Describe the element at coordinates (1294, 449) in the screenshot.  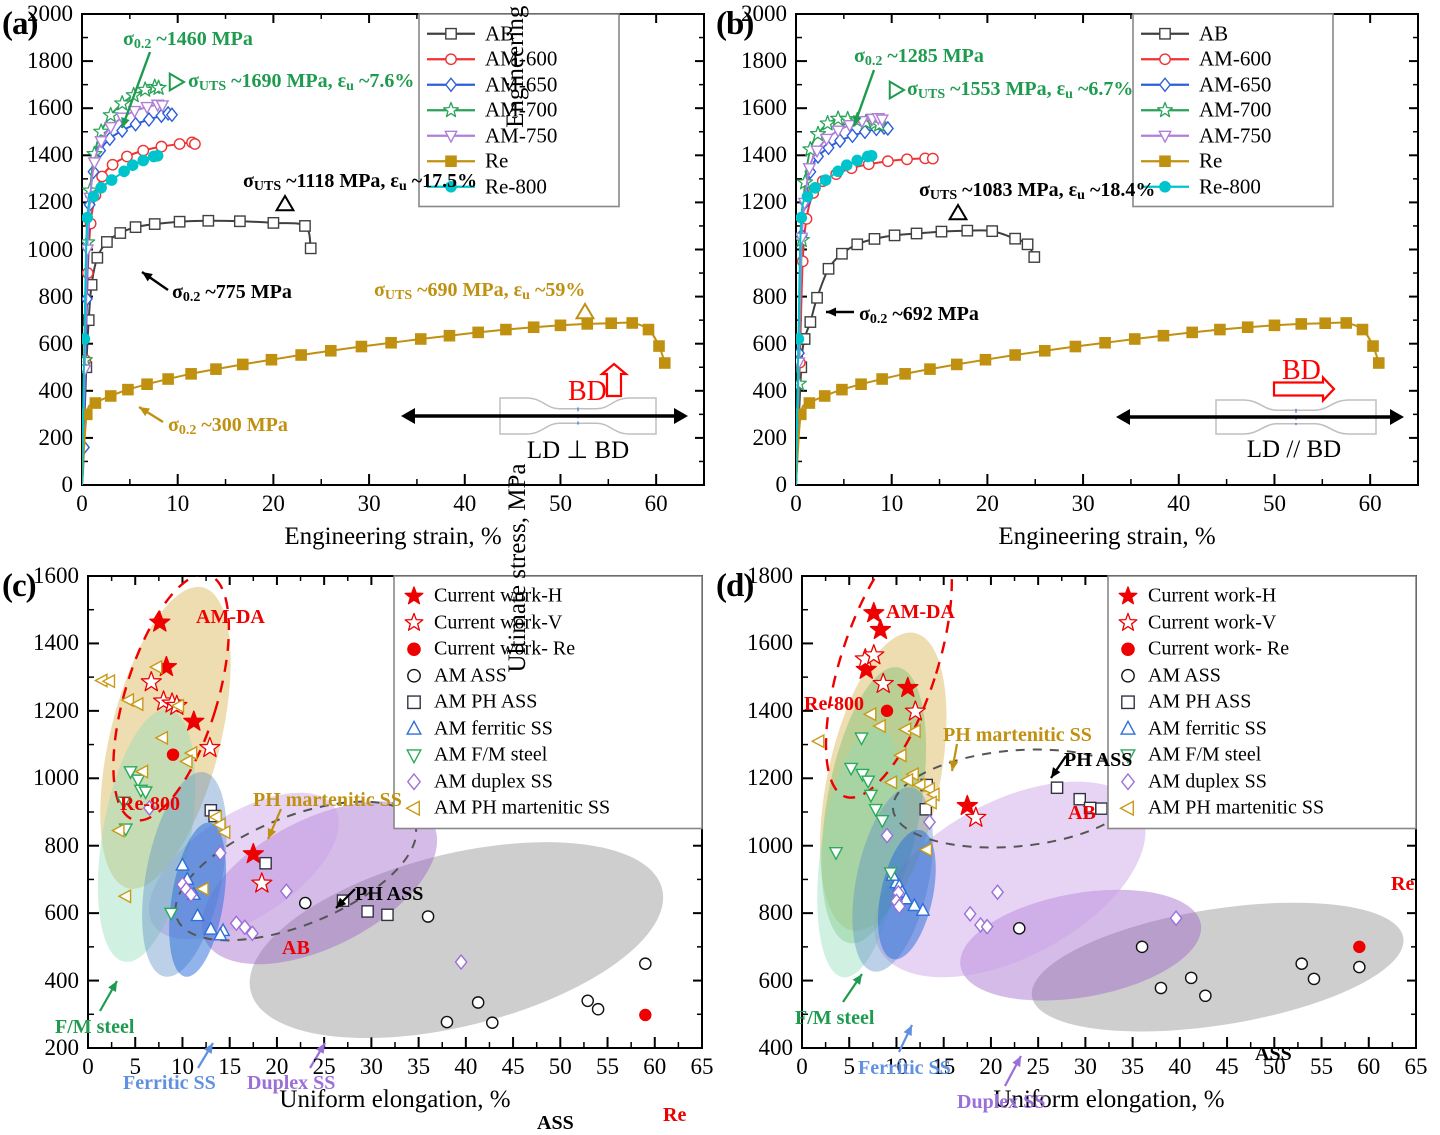
I see `orientation-label: LD // BD` at that location.